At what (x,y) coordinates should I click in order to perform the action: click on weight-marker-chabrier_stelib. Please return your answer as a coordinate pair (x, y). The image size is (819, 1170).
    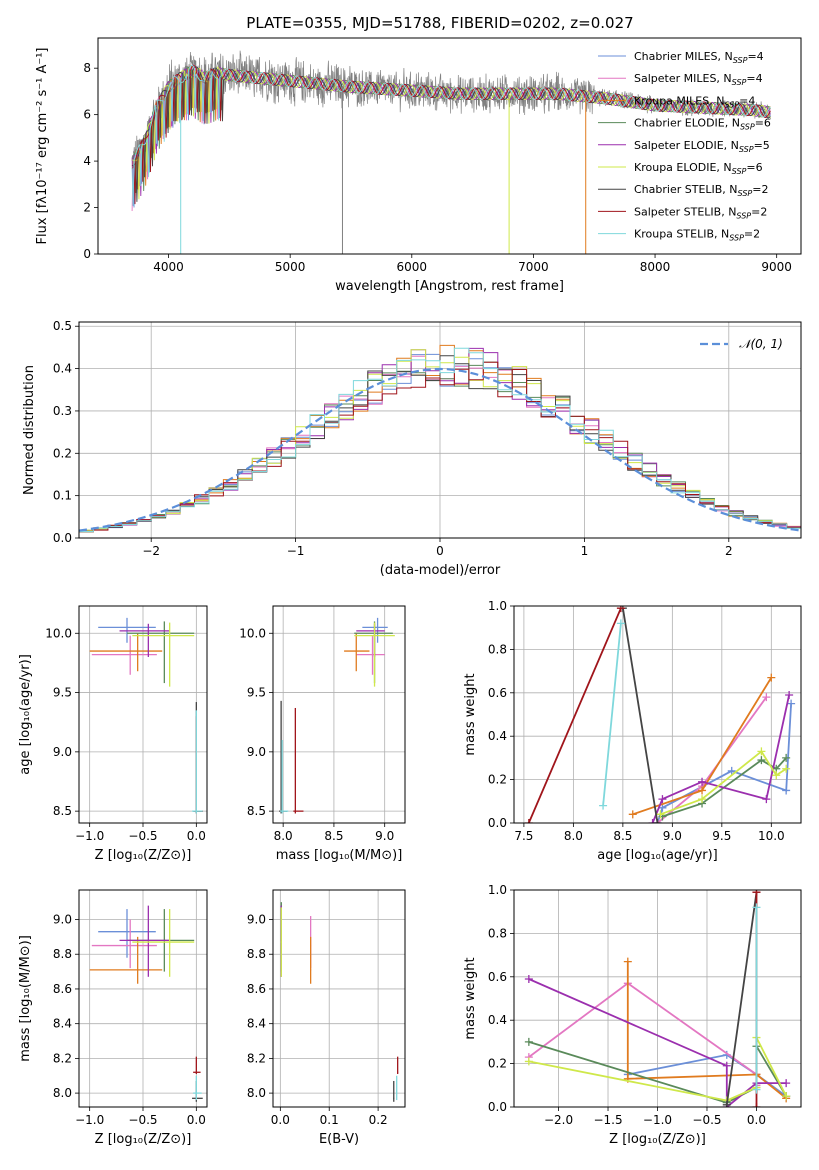
    Looking at the image, I should click on (726, 1103).